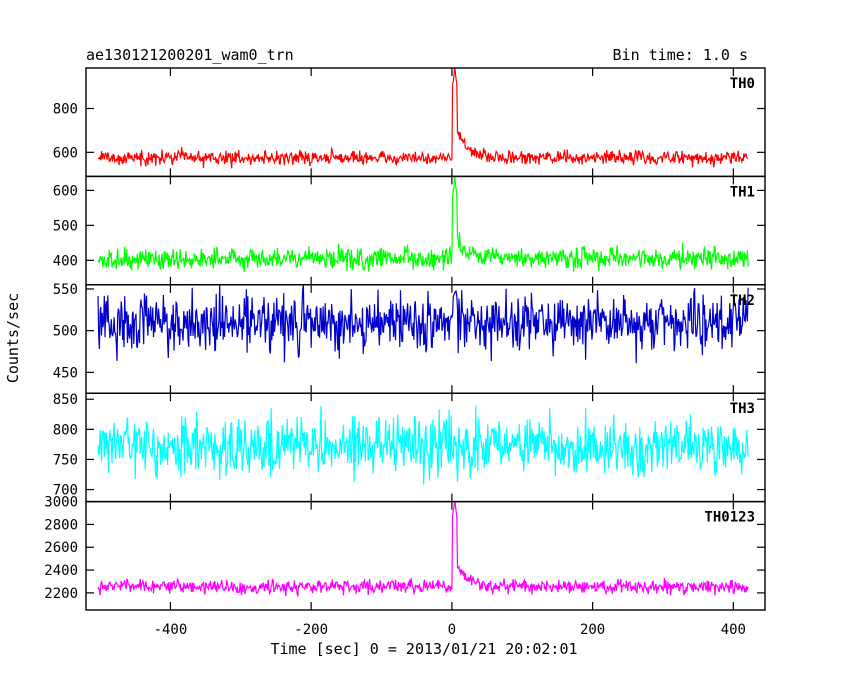 This screenshot has height=680, width=850. Describe the element at coordinates (61, 594) in the screenshot. I see `y-tick-label: 2200` at that location.